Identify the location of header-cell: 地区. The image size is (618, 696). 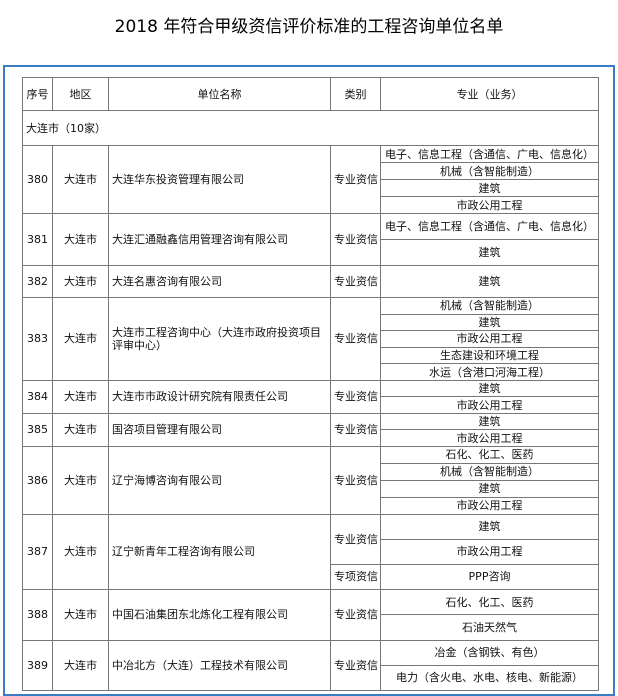
(80, 94).